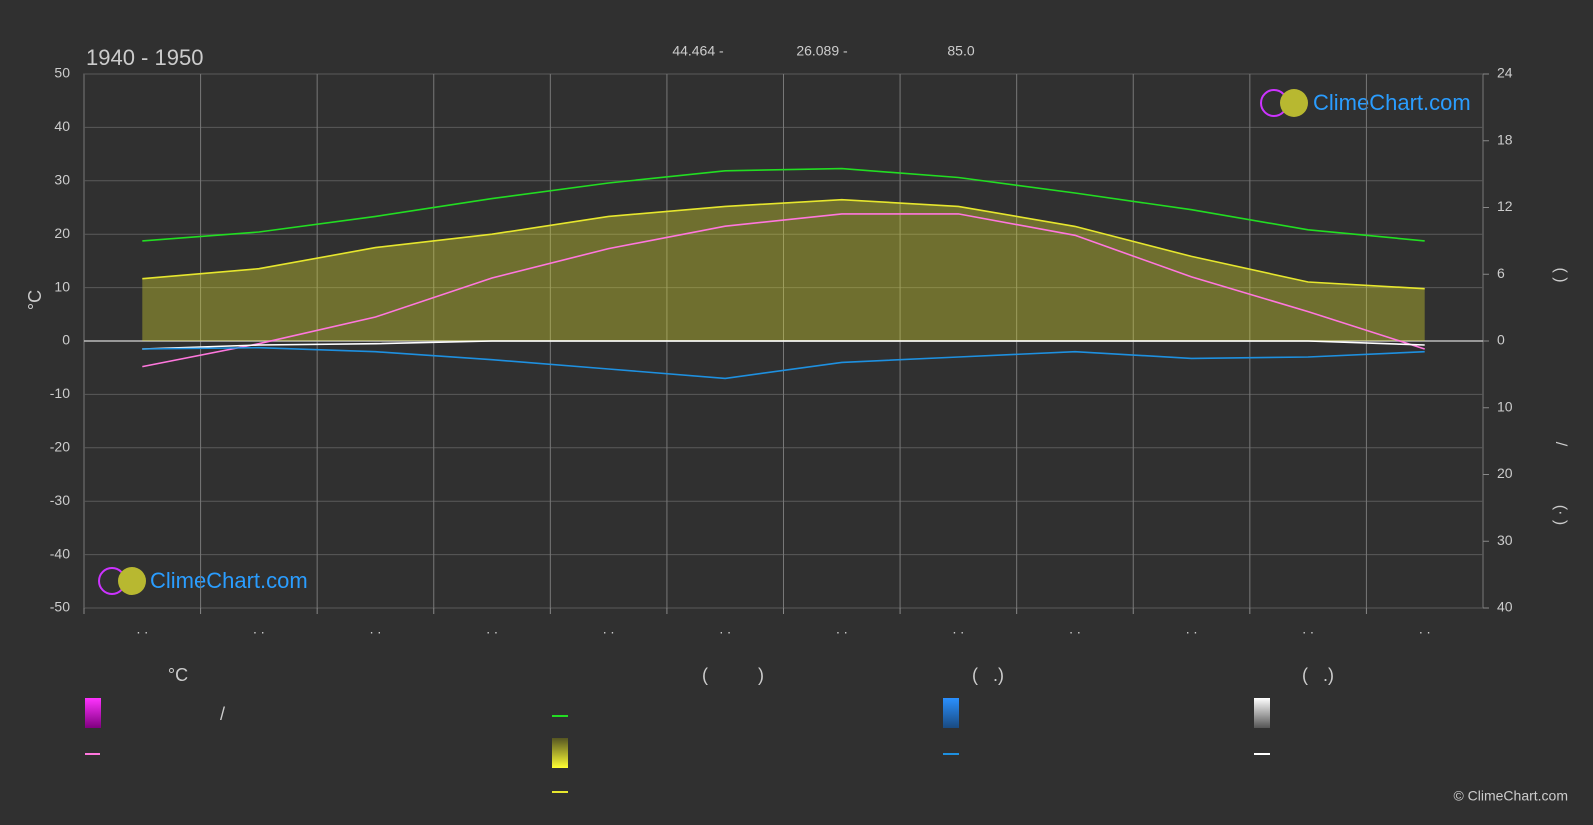  What do you see at coordinates (1510, 796) in the screenshot?
I see `copyright: © ClimeChart.com` at bounding box center [1510, 796].